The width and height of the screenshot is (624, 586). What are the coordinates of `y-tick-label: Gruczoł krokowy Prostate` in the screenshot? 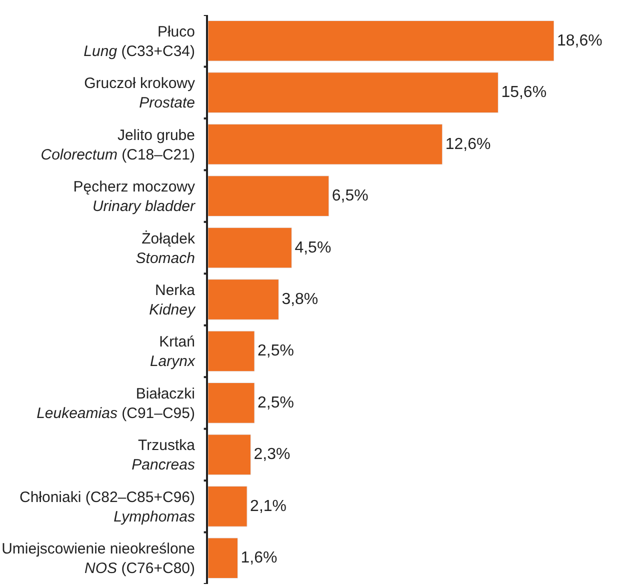 It's located at (140, 93).